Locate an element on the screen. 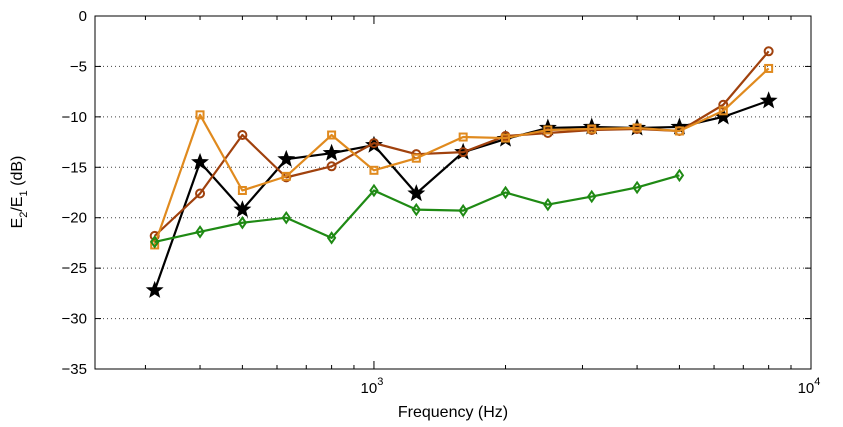 Image resolution: width=843 pixels, height=427 pixels. y-tick-label: −25 is located at coordinates (74, 268).